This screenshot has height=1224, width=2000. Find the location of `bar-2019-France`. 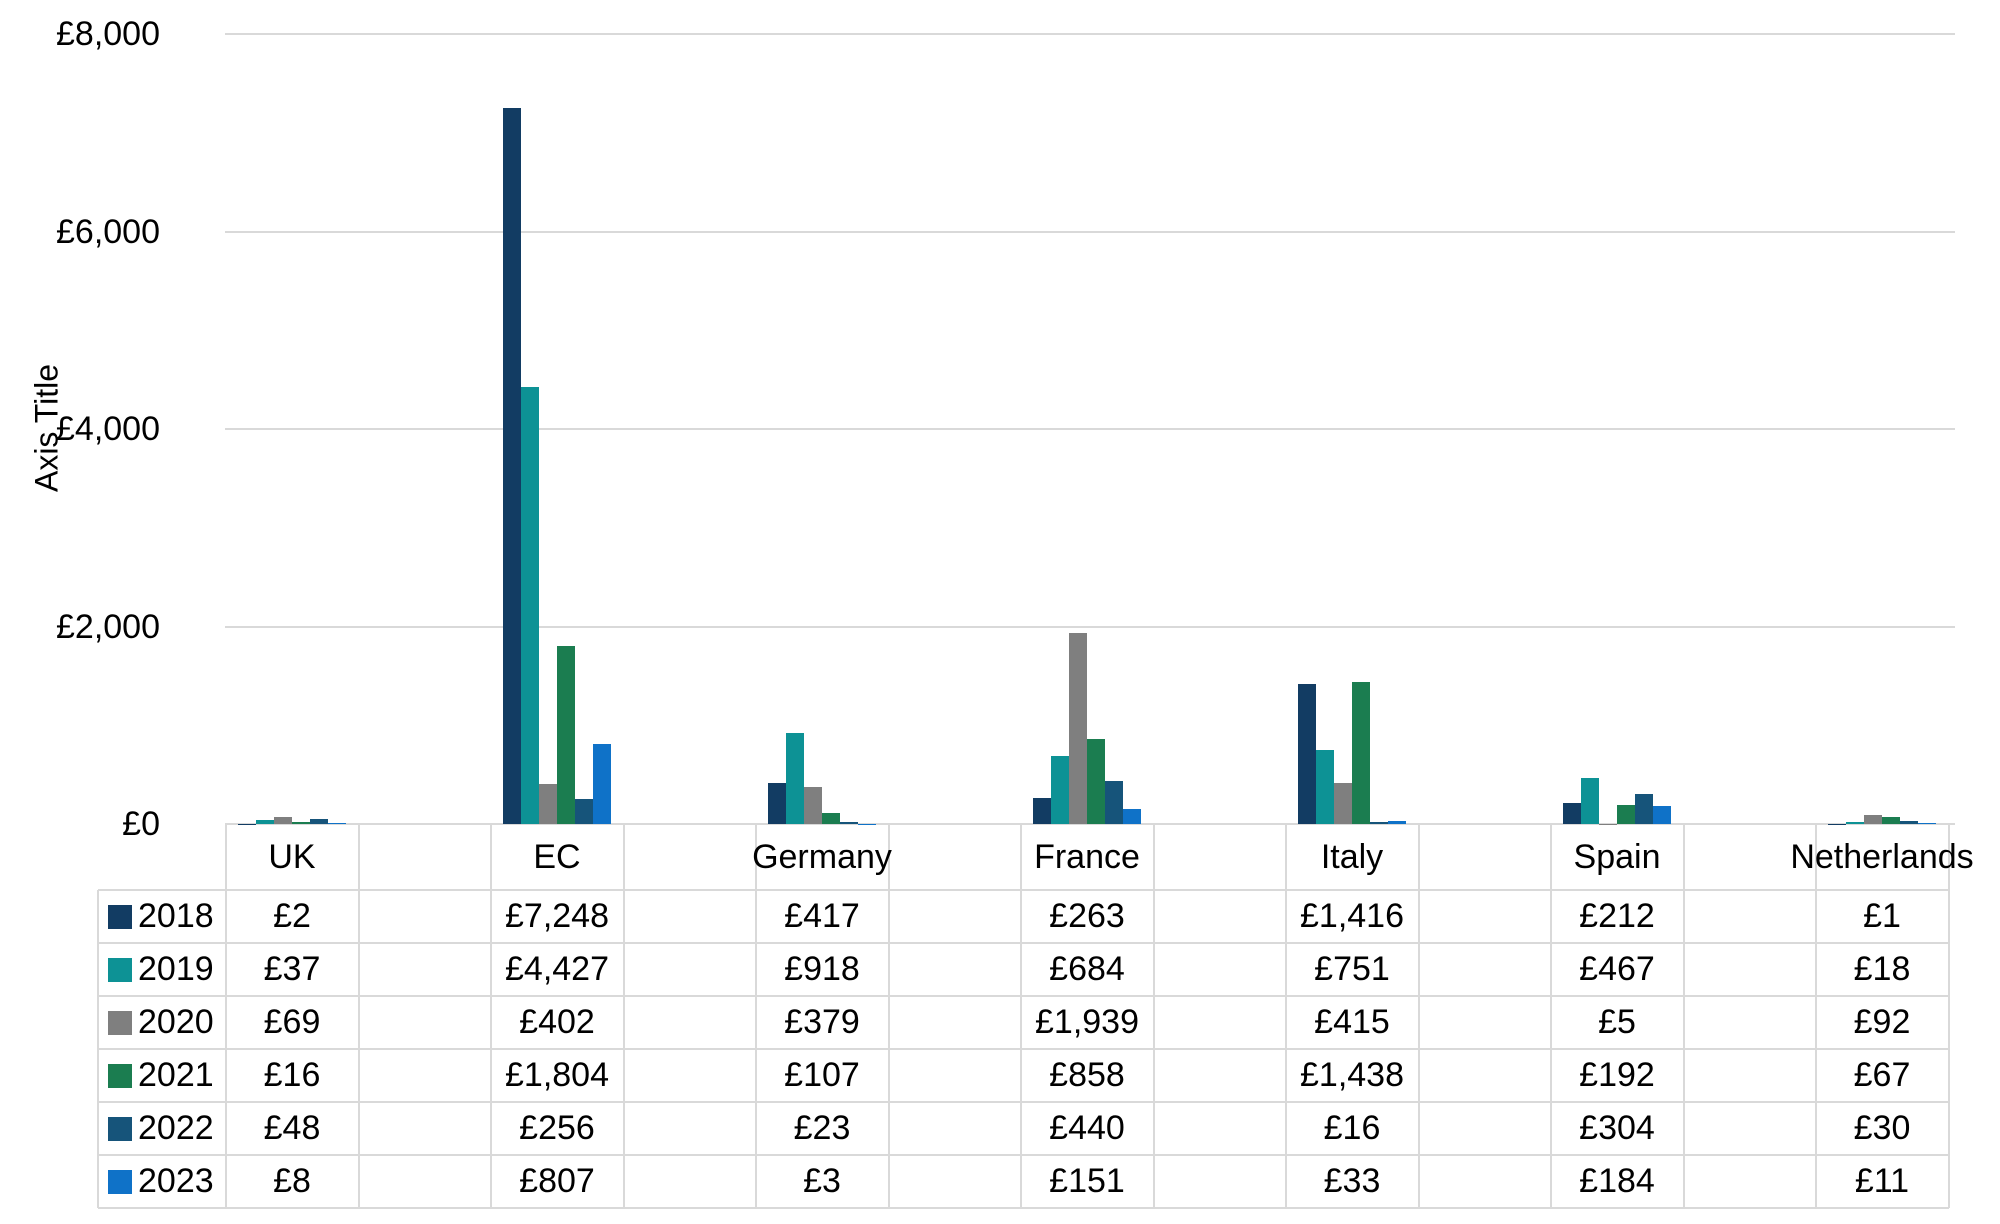

bar-2019-France is located at coordinates (1060, 790).